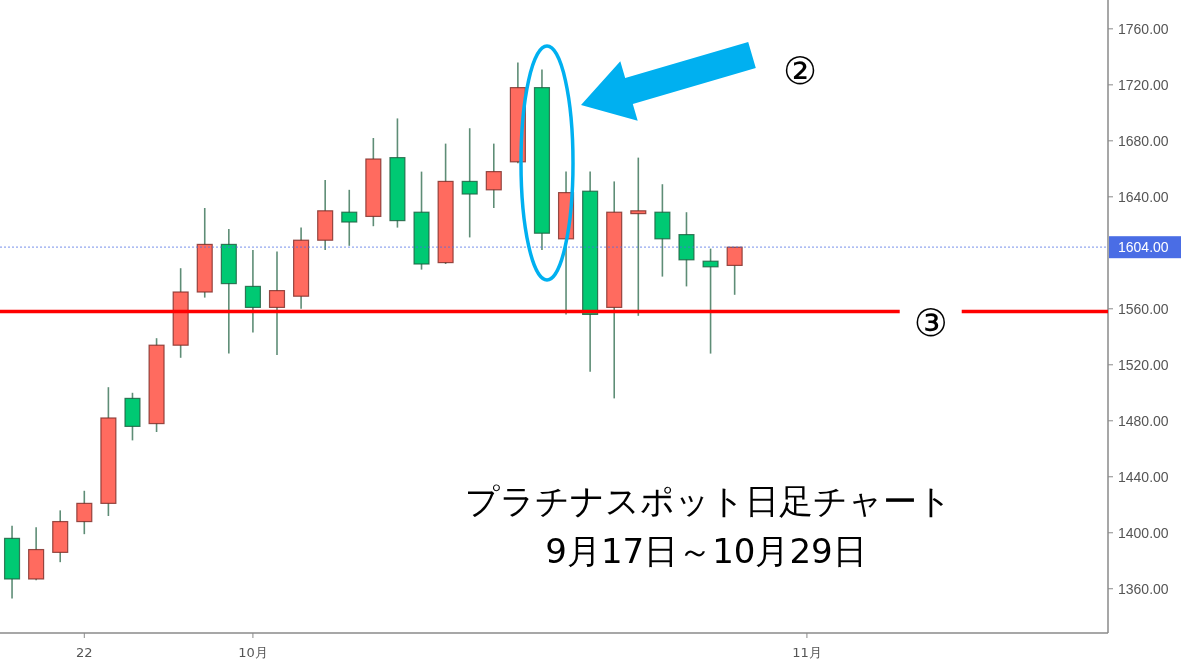  Describe the element at coordinates (253, 652) in the screenshot. I see `x-tick-label: 10月` at that location.